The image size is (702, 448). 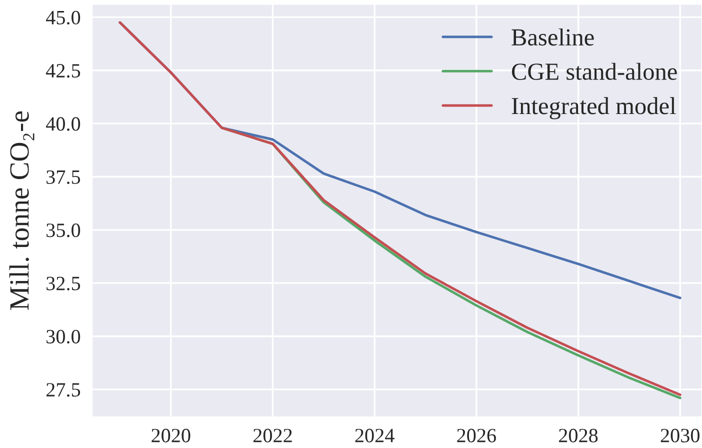 What do you see at coordinates (680, 435) in the screenshot?
I see `x-tick-label: 2030` at bounding box center [680, 435].